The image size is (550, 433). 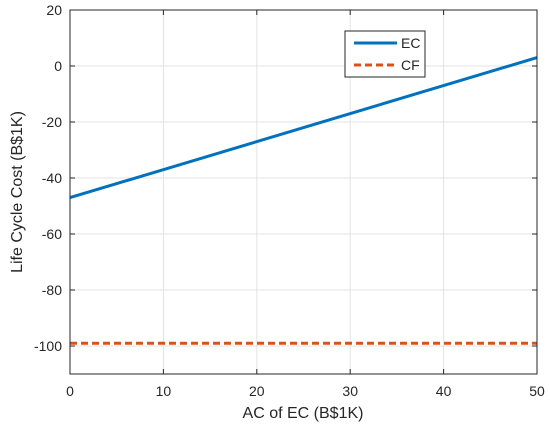 What do you see at coordinates (48, 346) in the screenshot?
I see `y-tick-label: -100` at bounding box center [48, 346].